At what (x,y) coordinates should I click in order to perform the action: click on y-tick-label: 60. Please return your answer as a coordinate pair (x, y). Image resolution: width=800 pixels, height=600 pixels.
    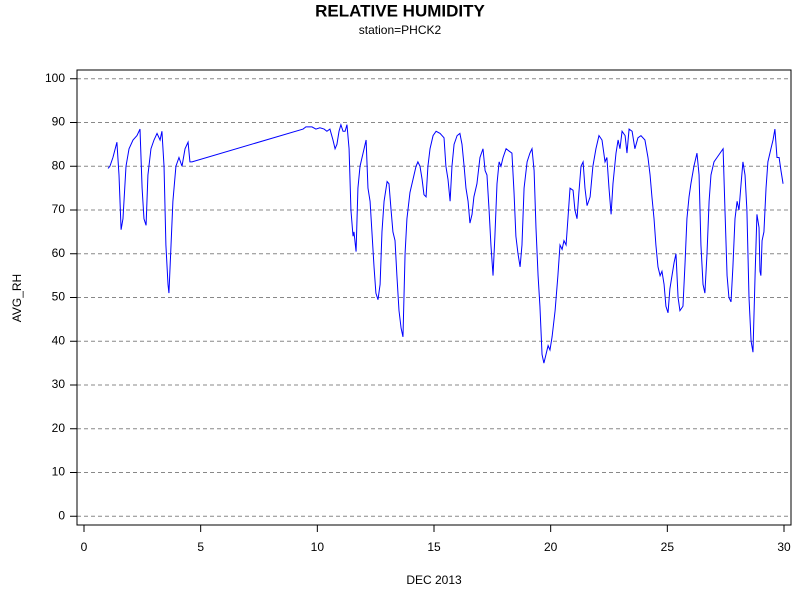
    Looking at the image, I should click on (59, 253).